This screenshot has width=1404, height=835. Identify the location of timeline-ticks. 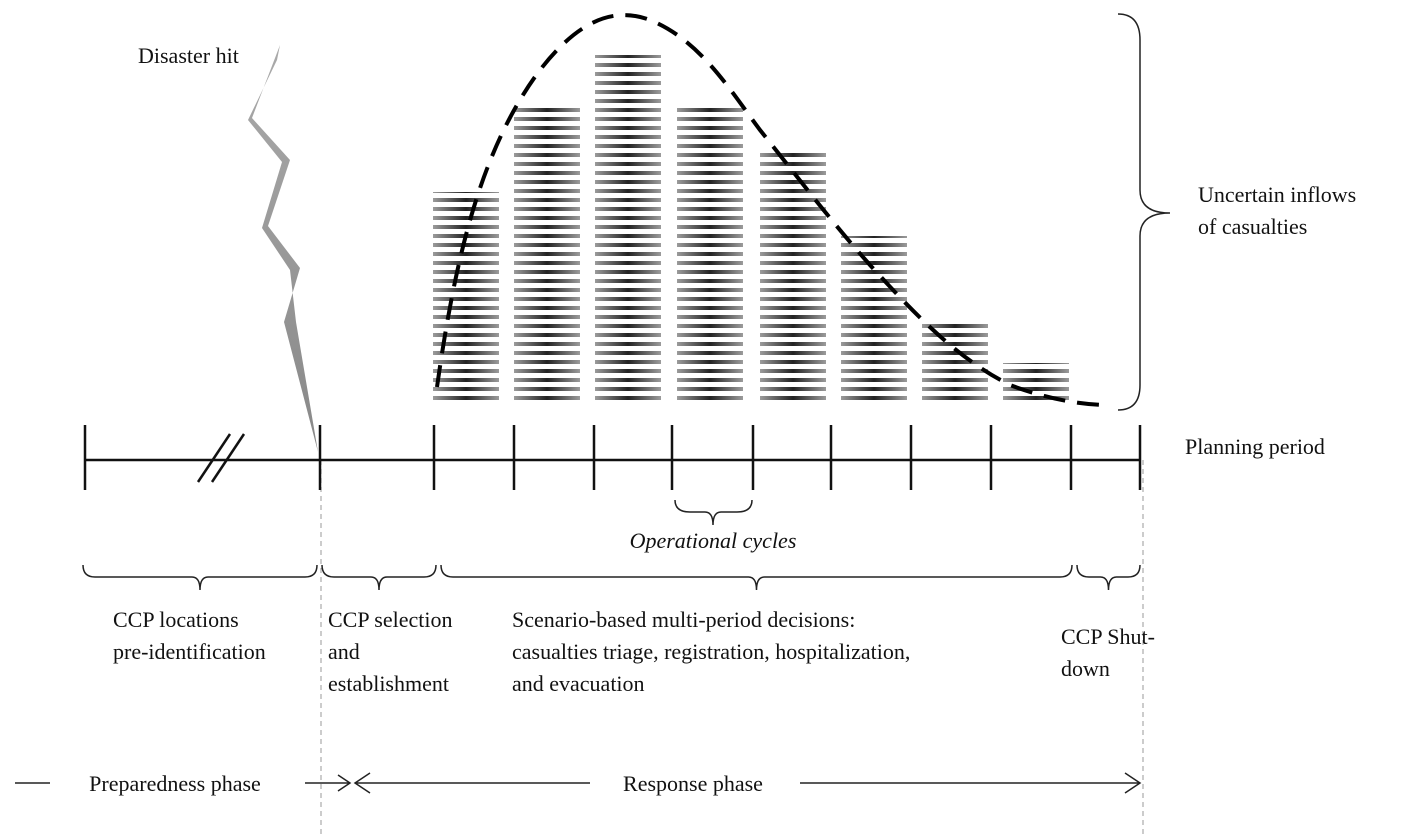
(612, 457).